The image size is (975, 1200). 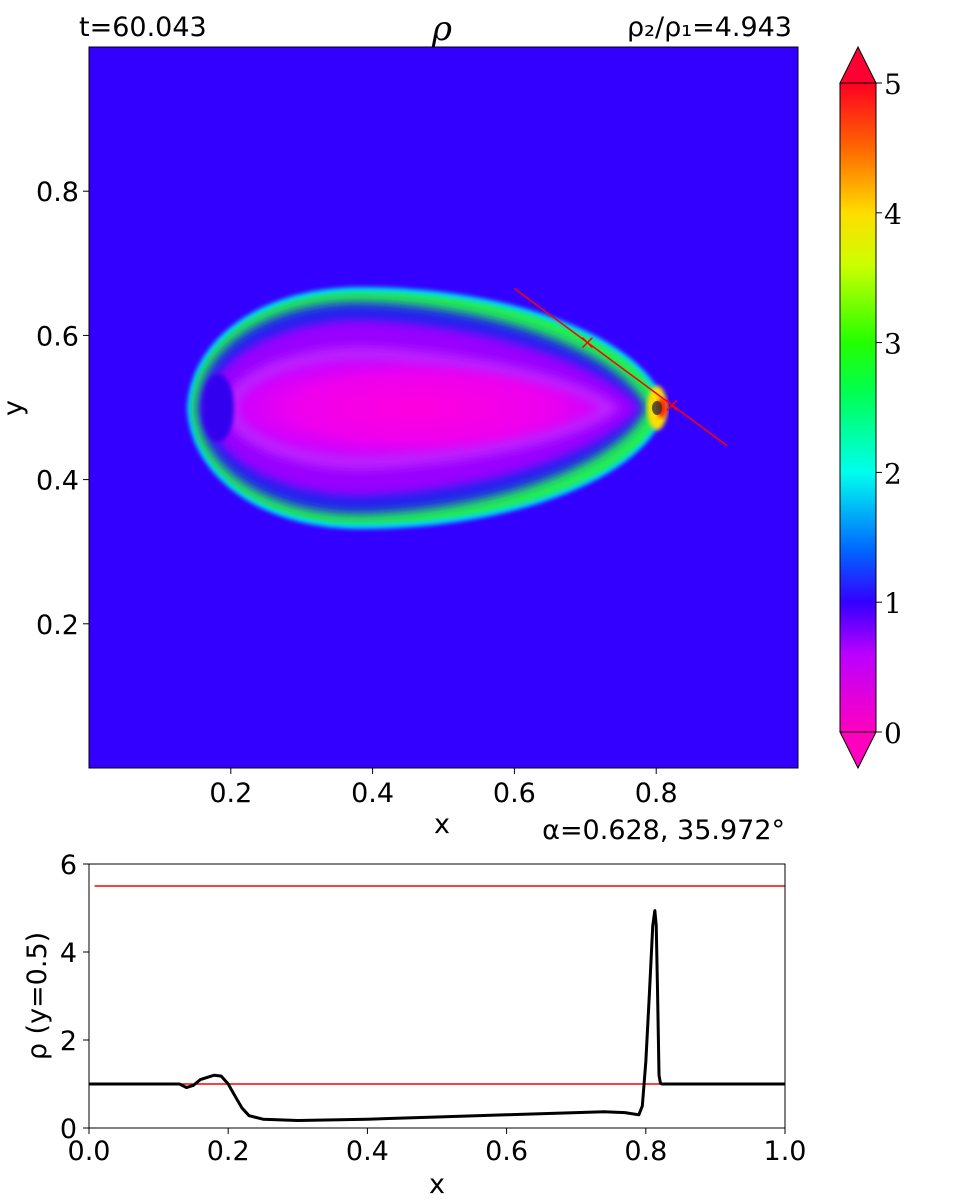 I want to click on heatmap-title: ρ, so click(x=441, y=29).